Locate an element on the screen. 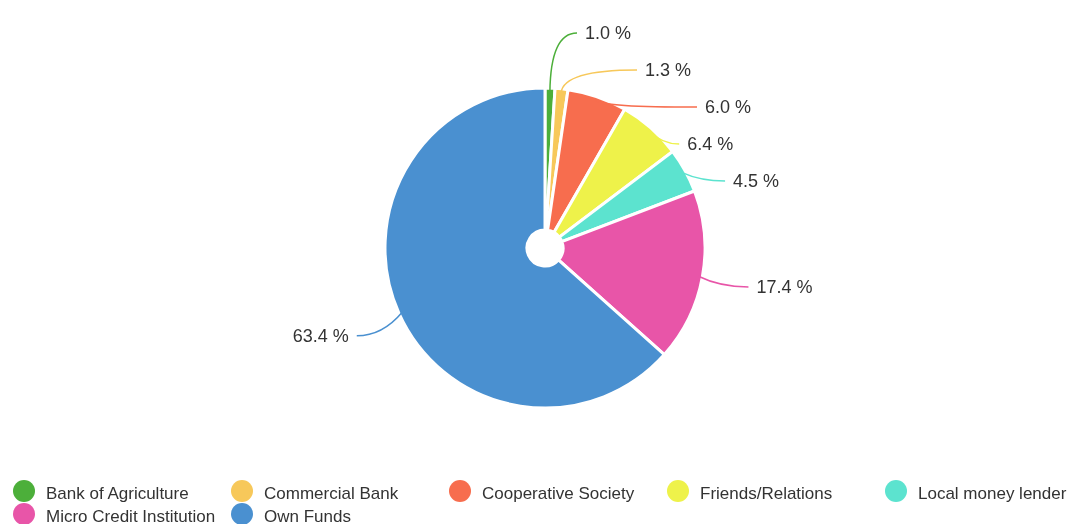  legend-label: Cooperative Society is located at coordinates (558, 493).